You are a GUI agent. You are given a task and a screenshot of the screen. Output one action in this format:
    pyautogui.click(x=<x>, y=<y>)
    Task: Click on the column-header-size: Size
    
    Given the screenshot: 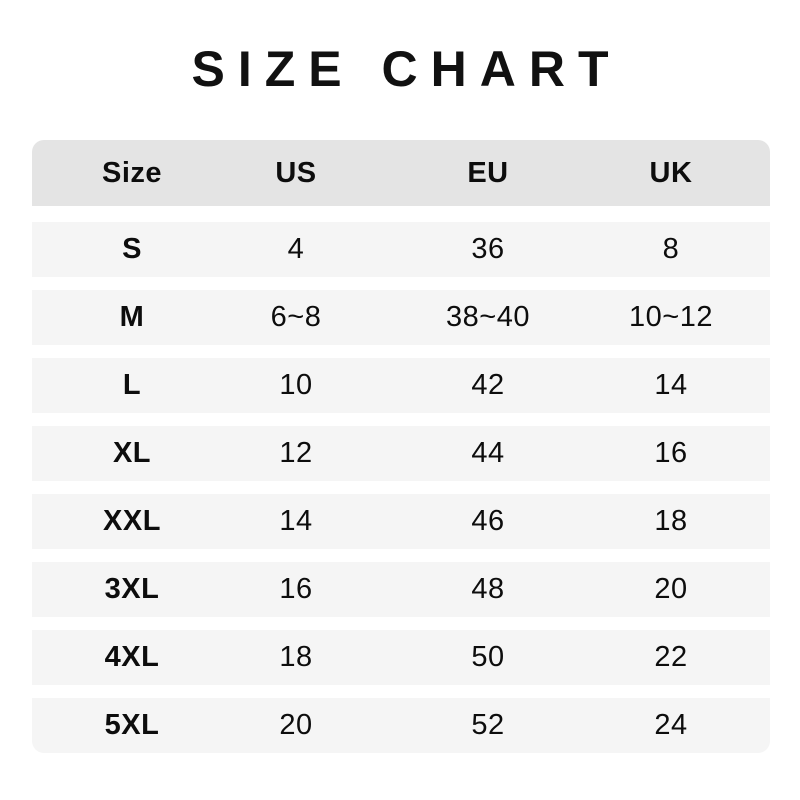 What is the action you would take?
    pyautogui.click(x=132, y=172)
    